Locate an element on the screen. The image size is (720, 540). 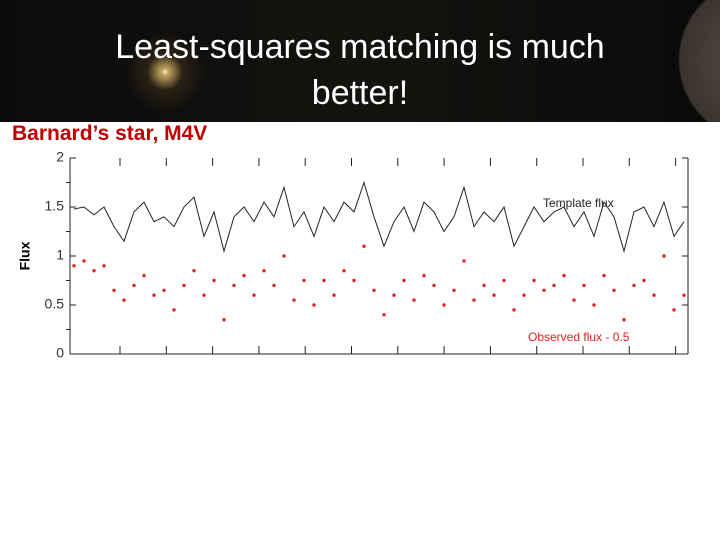
y-axis-label: Flux is located at coordinates (25, 255).